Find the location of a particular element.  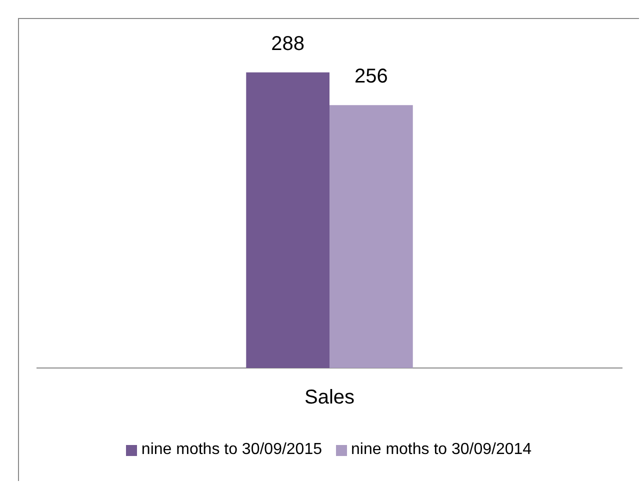

legend-label: nine moths to 30/09/2014 is located at coordinates (441, 450).